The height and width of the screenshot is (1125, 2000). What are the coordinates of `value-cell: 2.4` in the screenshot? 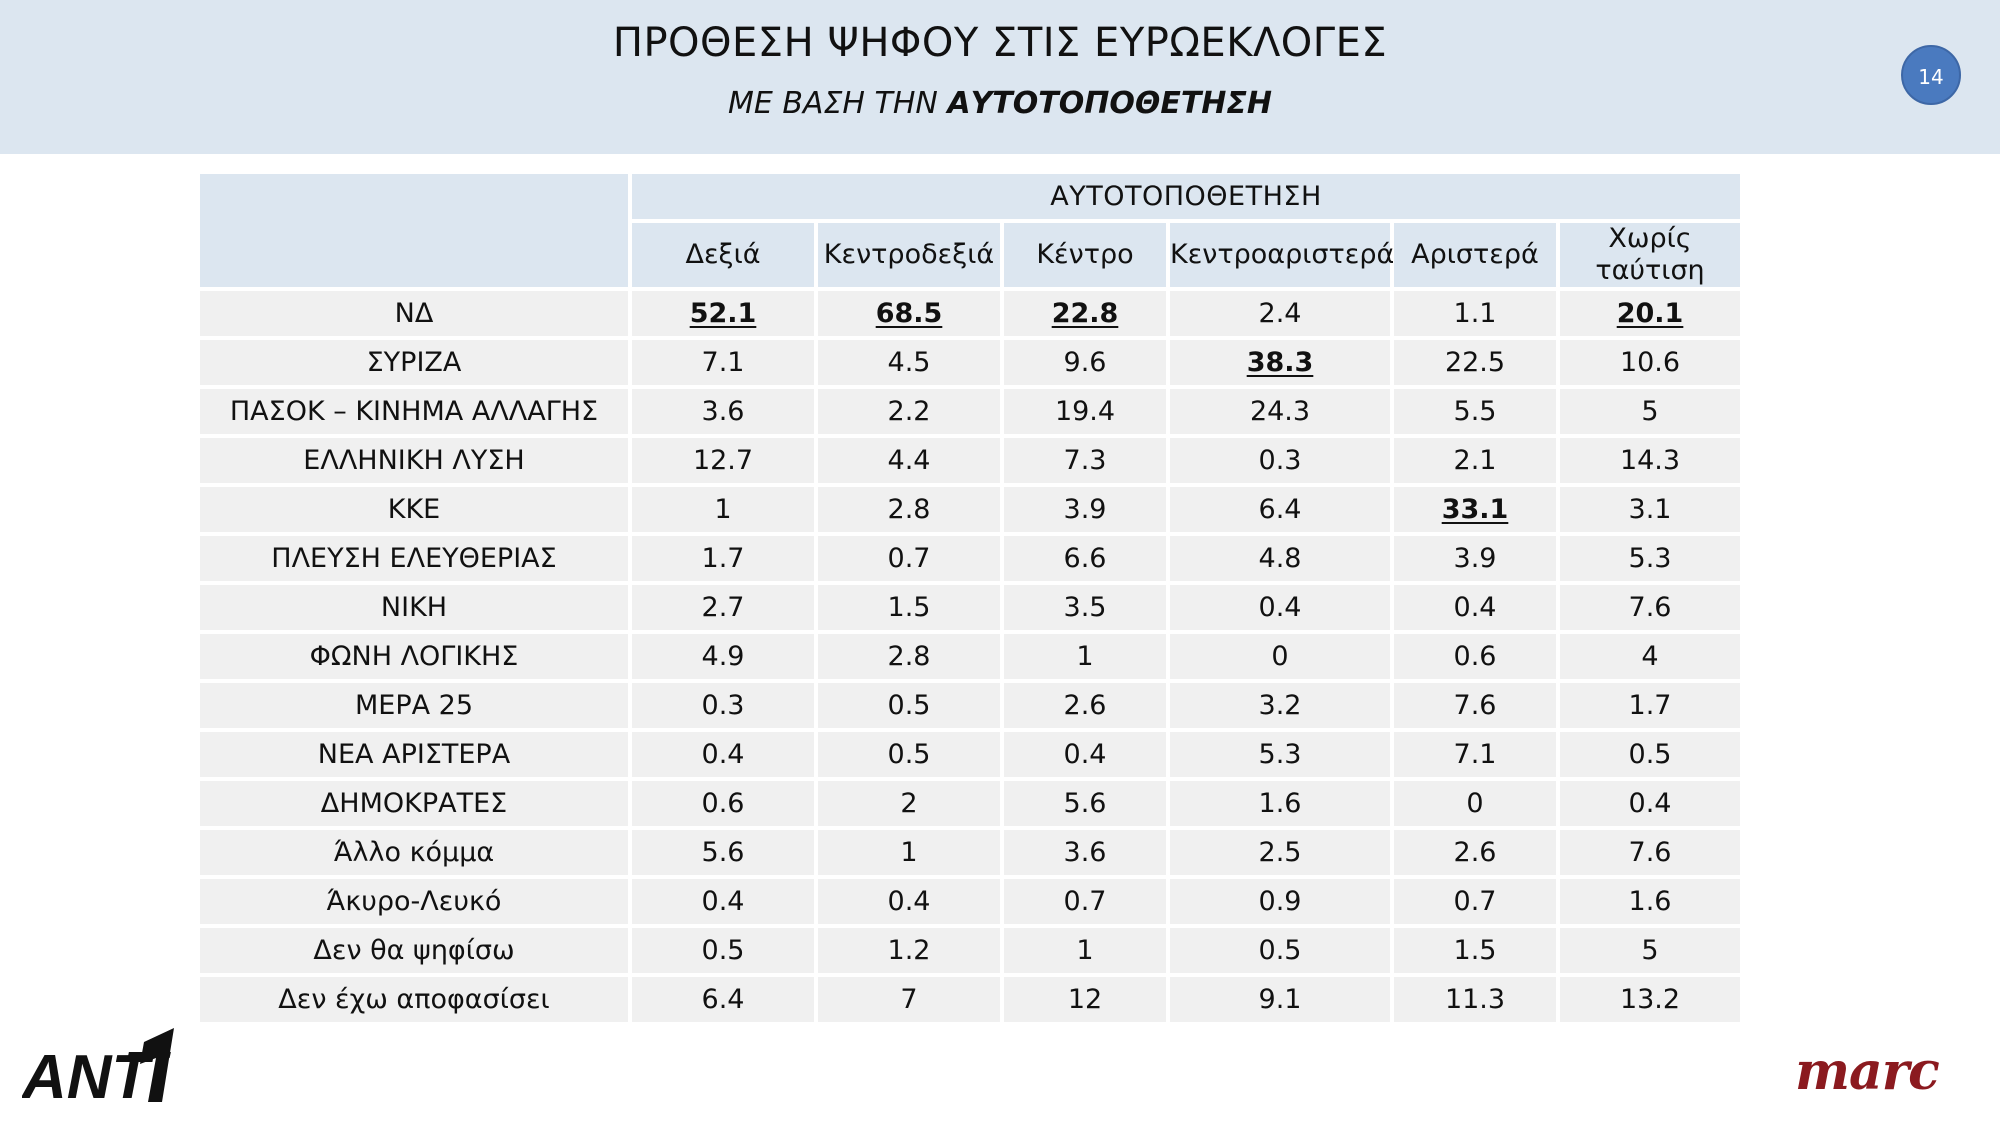 It's located at (1280, 313).